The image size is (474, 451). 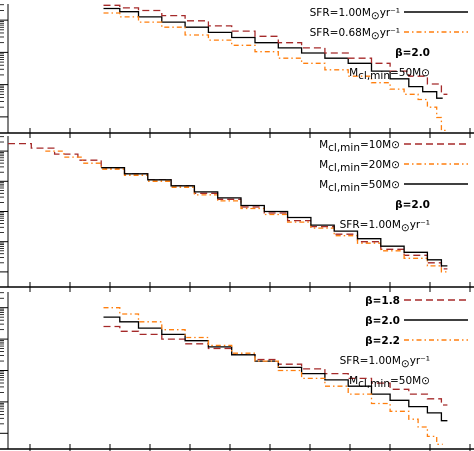 What do you see at coordinates (420, 361) in the screenshot?
I see `annotation-1-tail: yr⁻¹` at bounding box center [420, 361].